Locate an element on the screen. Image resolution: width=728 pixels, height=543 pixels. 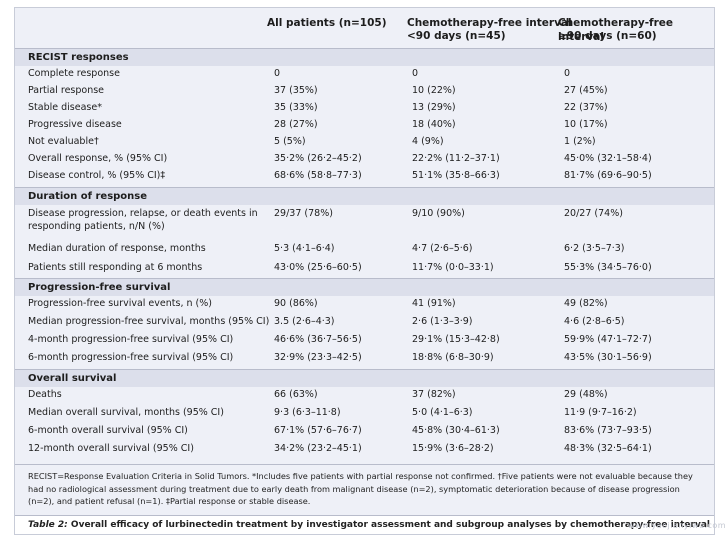
section-header-duration: Duration of response is located at coordinates (364, 196).